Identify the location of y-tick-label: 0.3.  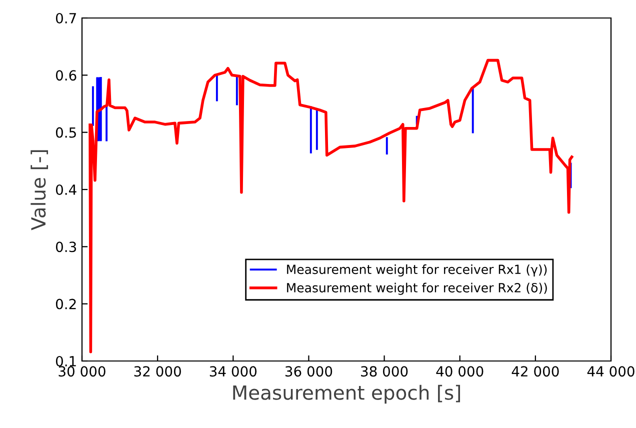
(66, 247).